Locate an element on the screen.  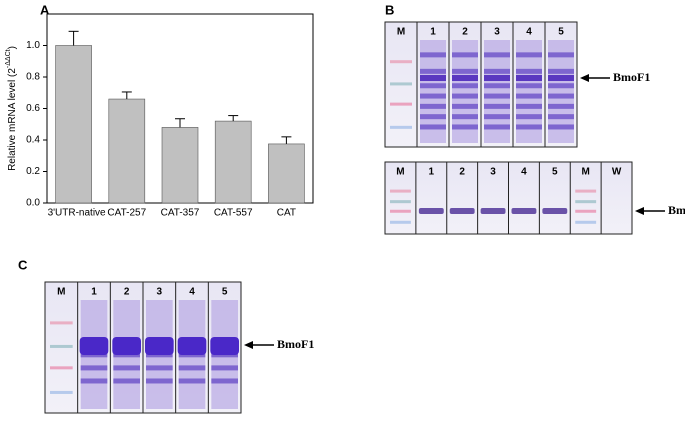
panel-label: A is located at coordinates (45, 9).